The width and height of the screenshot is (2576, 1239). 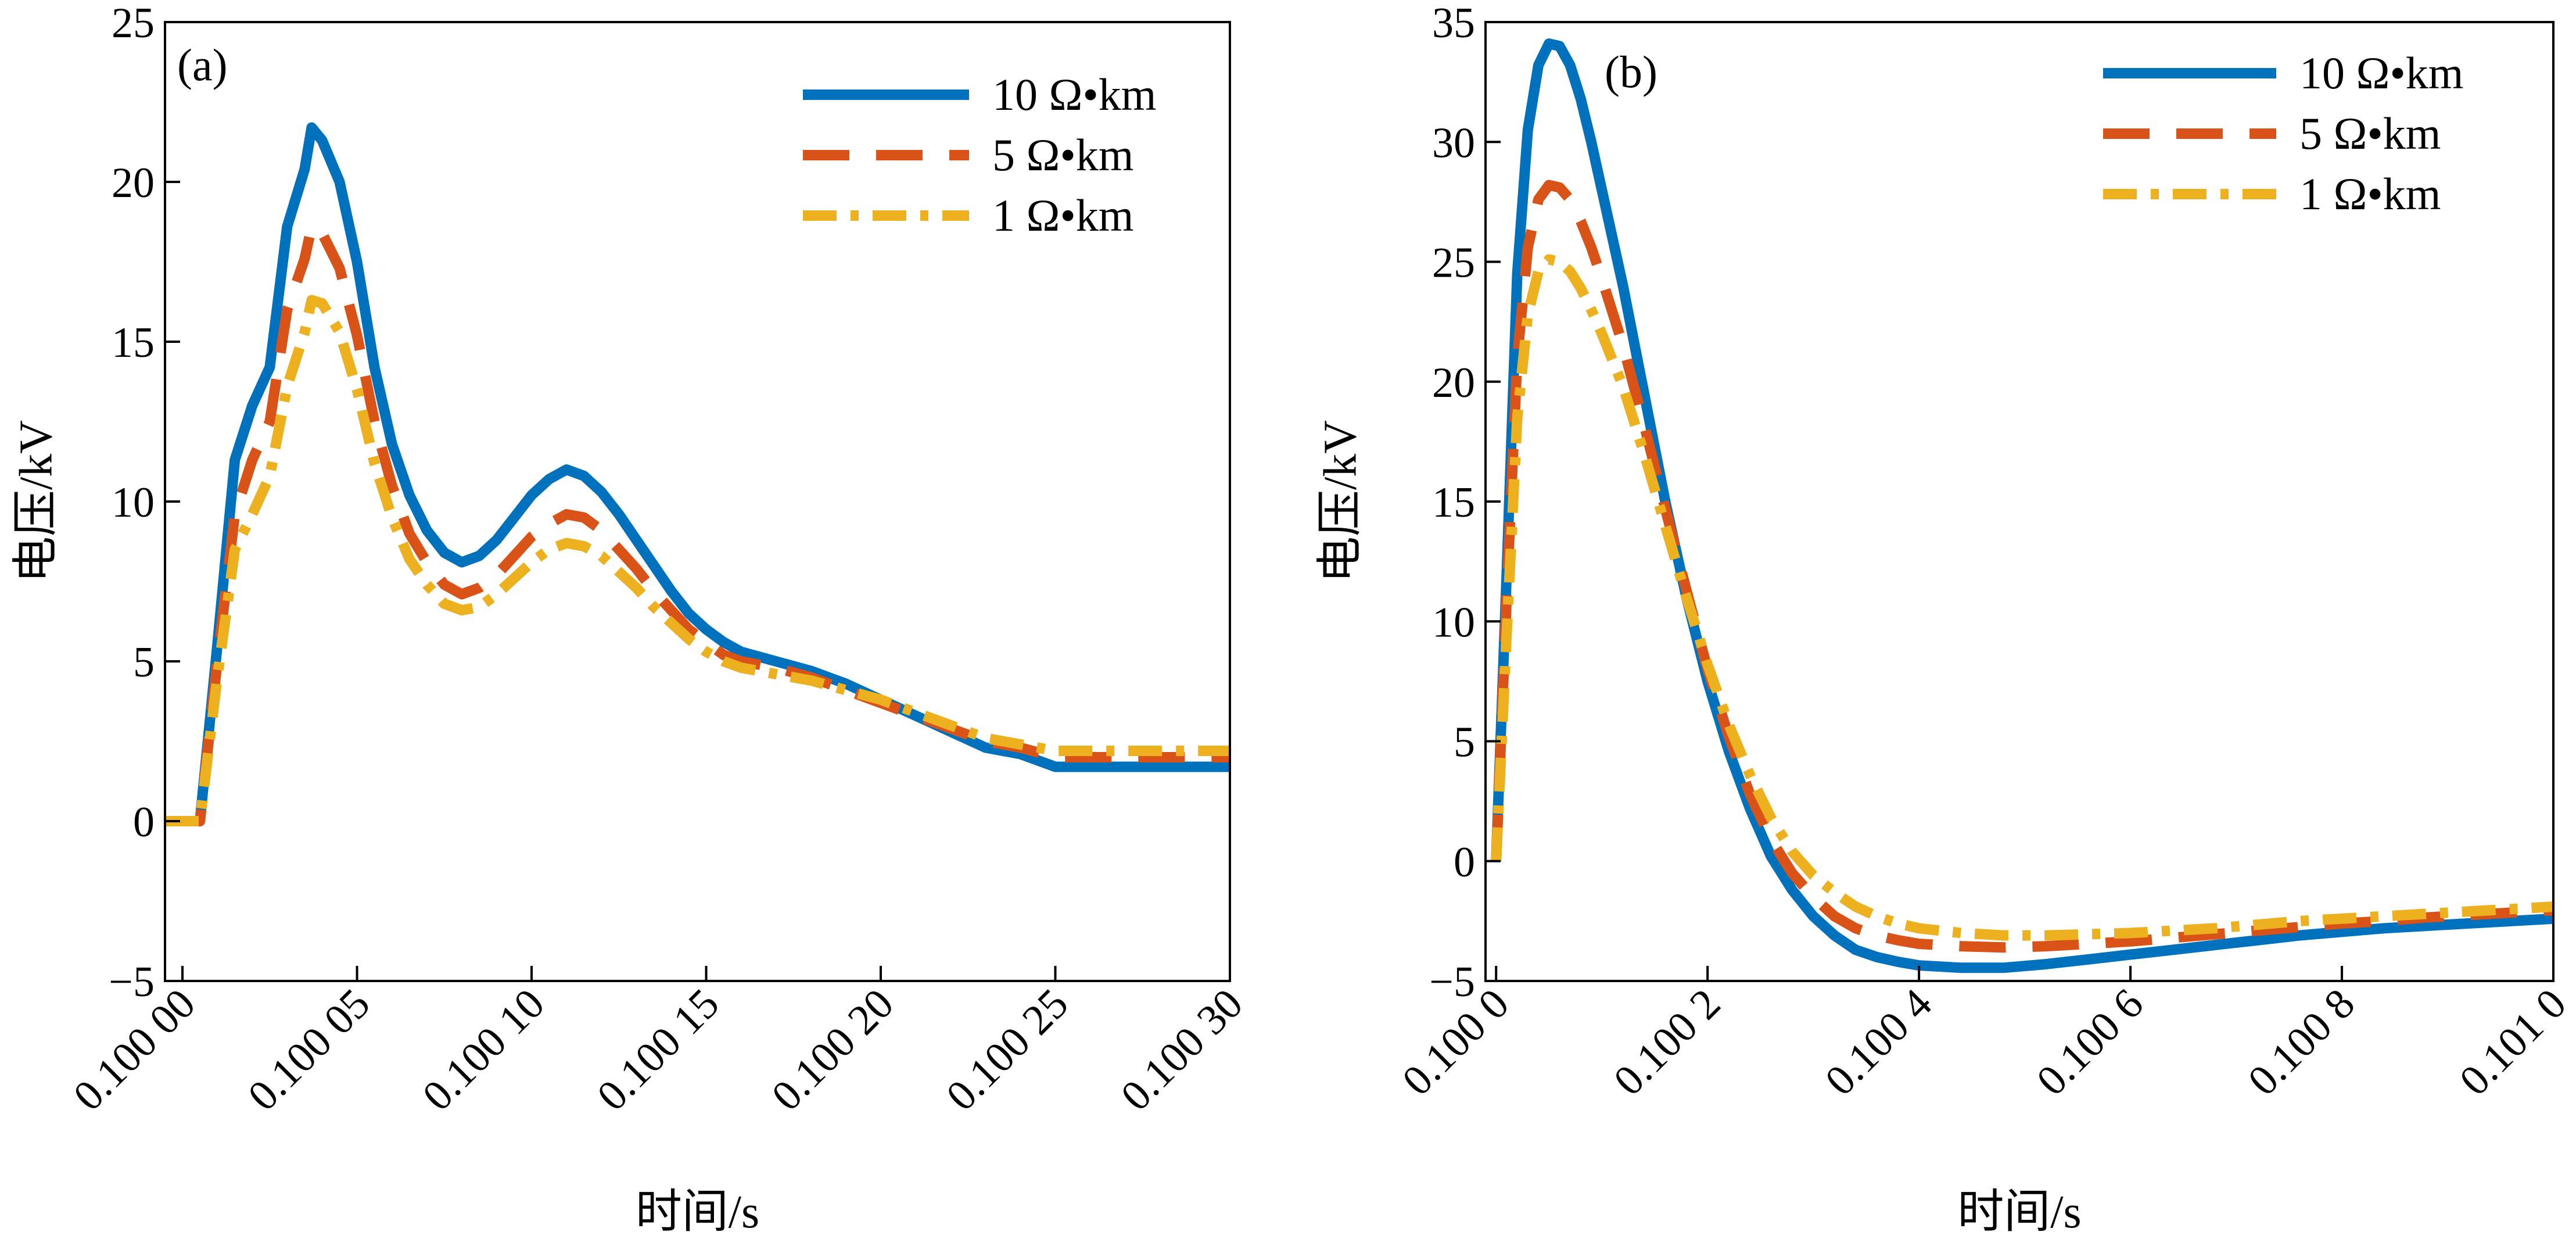 I want to click on chart-0-y-tick-label: 0, so click(x=144, y=822).